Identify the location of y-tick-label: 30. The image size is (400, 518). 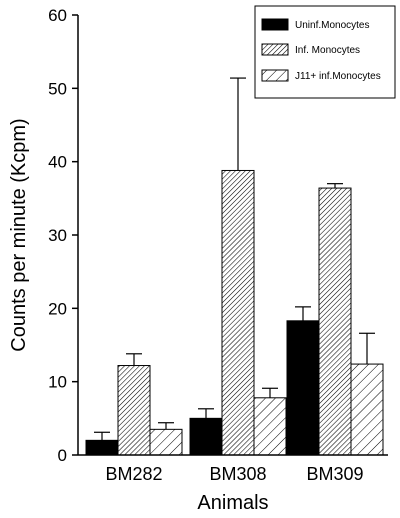
(57, 235).